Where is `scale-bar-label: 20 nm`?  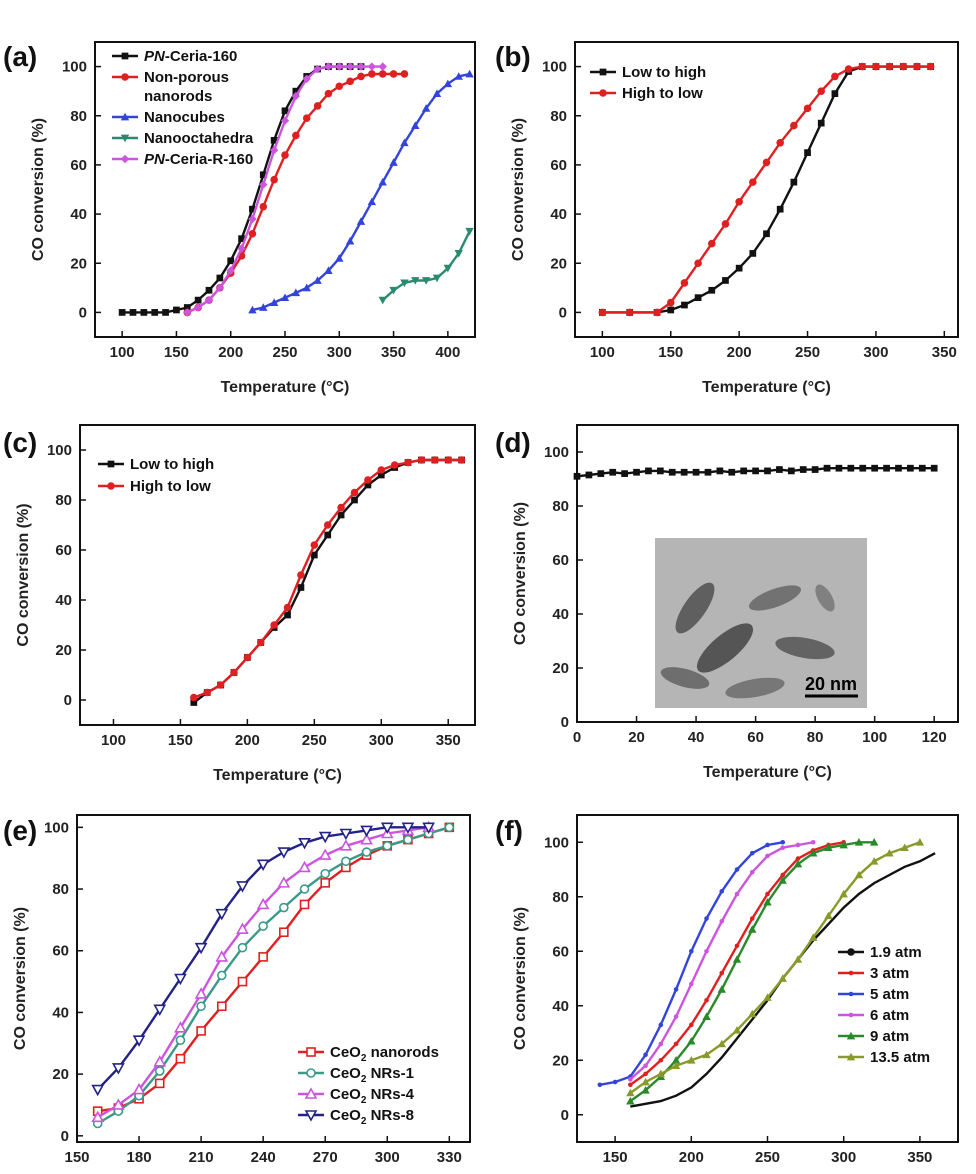
scale-bar-label: 20 nm is located at coordinates (831, 684).